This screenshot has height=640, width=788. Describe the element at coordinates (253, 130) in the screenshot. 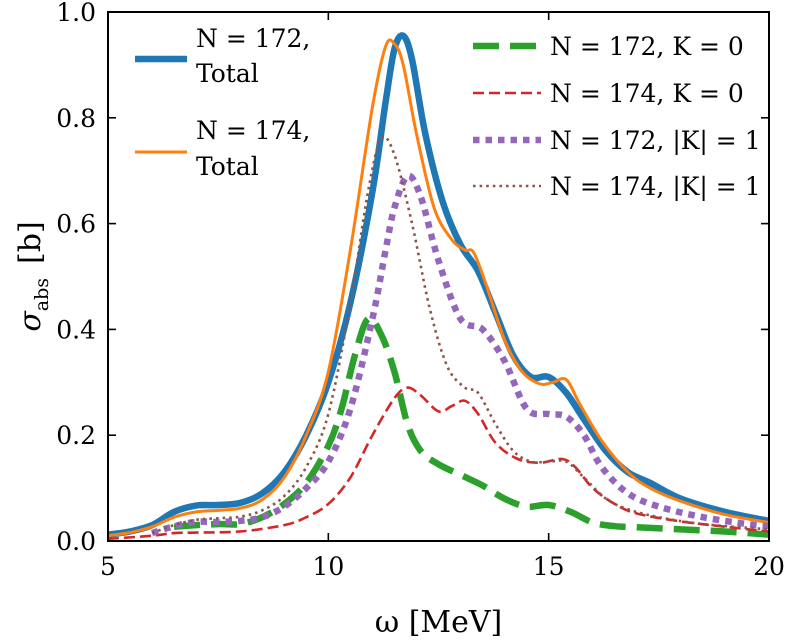

I see `legend-label: N = 174,` at that location.